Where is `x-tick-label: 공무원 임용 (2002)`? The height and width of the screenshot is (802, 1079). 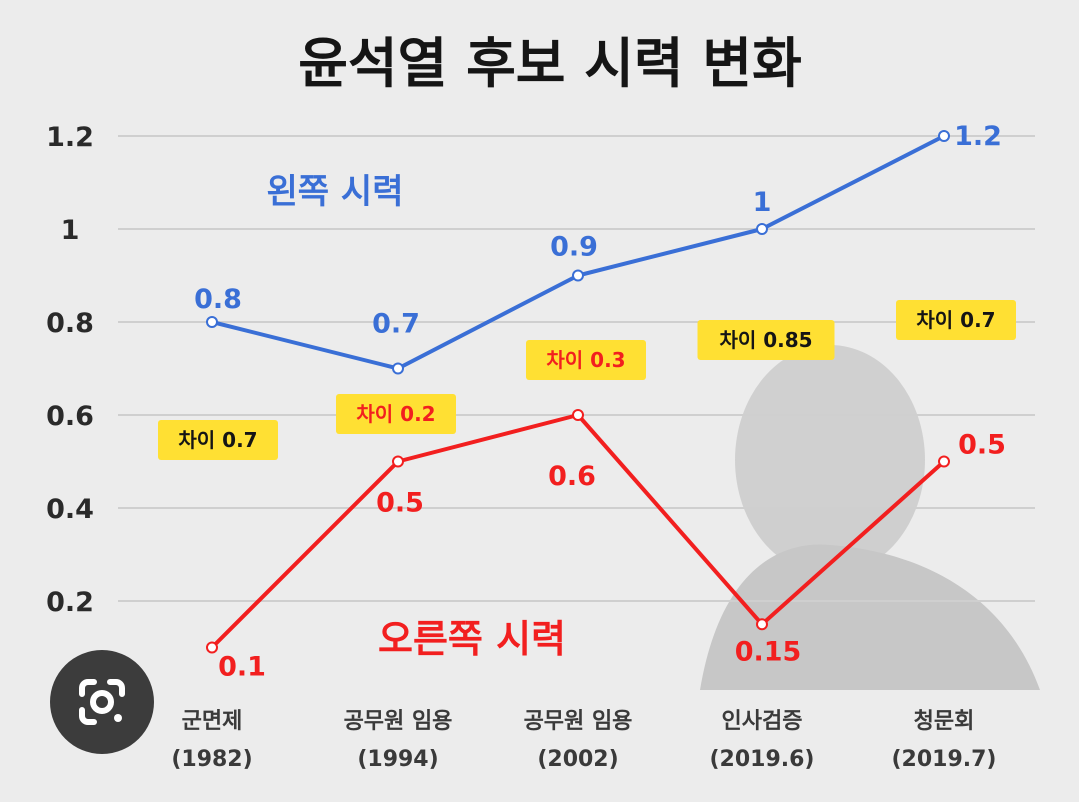
x-tick-label: 공무원 임용 (2002) is located at coordinates (578, 740).